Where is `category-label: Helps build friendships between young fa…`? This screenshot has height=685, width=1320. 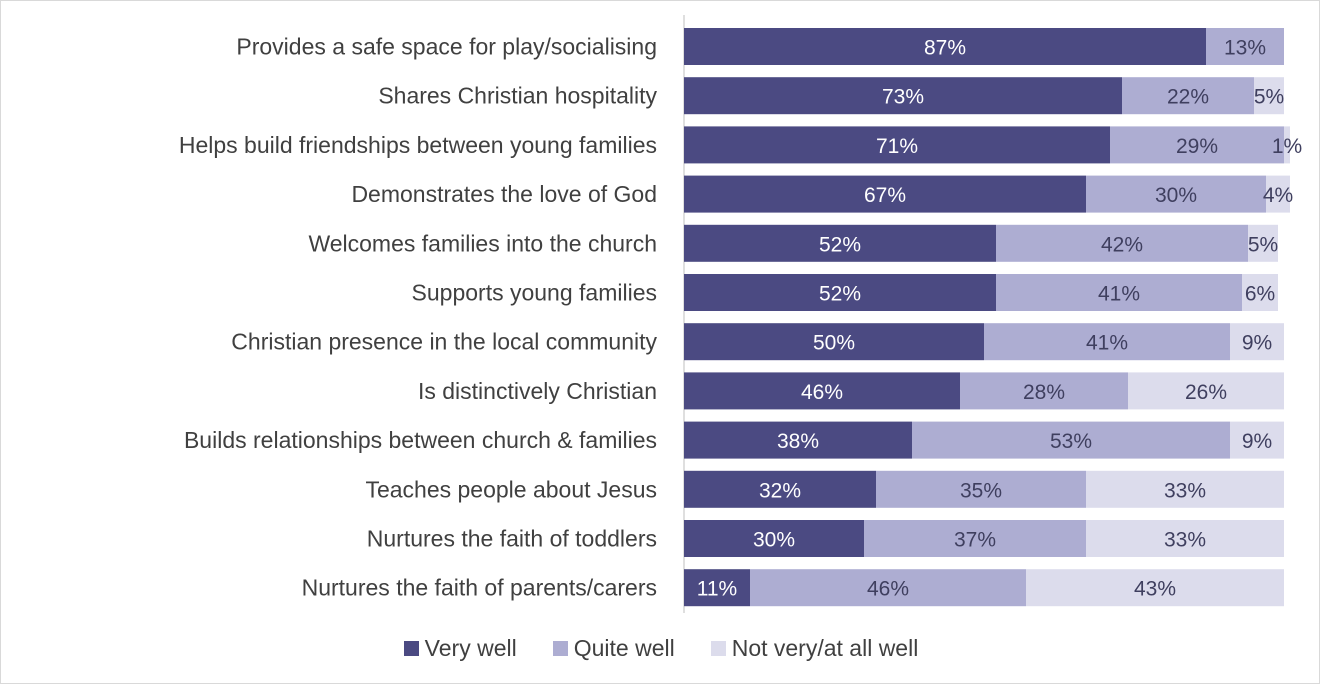 category-label: Helps build friendships between young fa… is located at coordinates (418, 145).